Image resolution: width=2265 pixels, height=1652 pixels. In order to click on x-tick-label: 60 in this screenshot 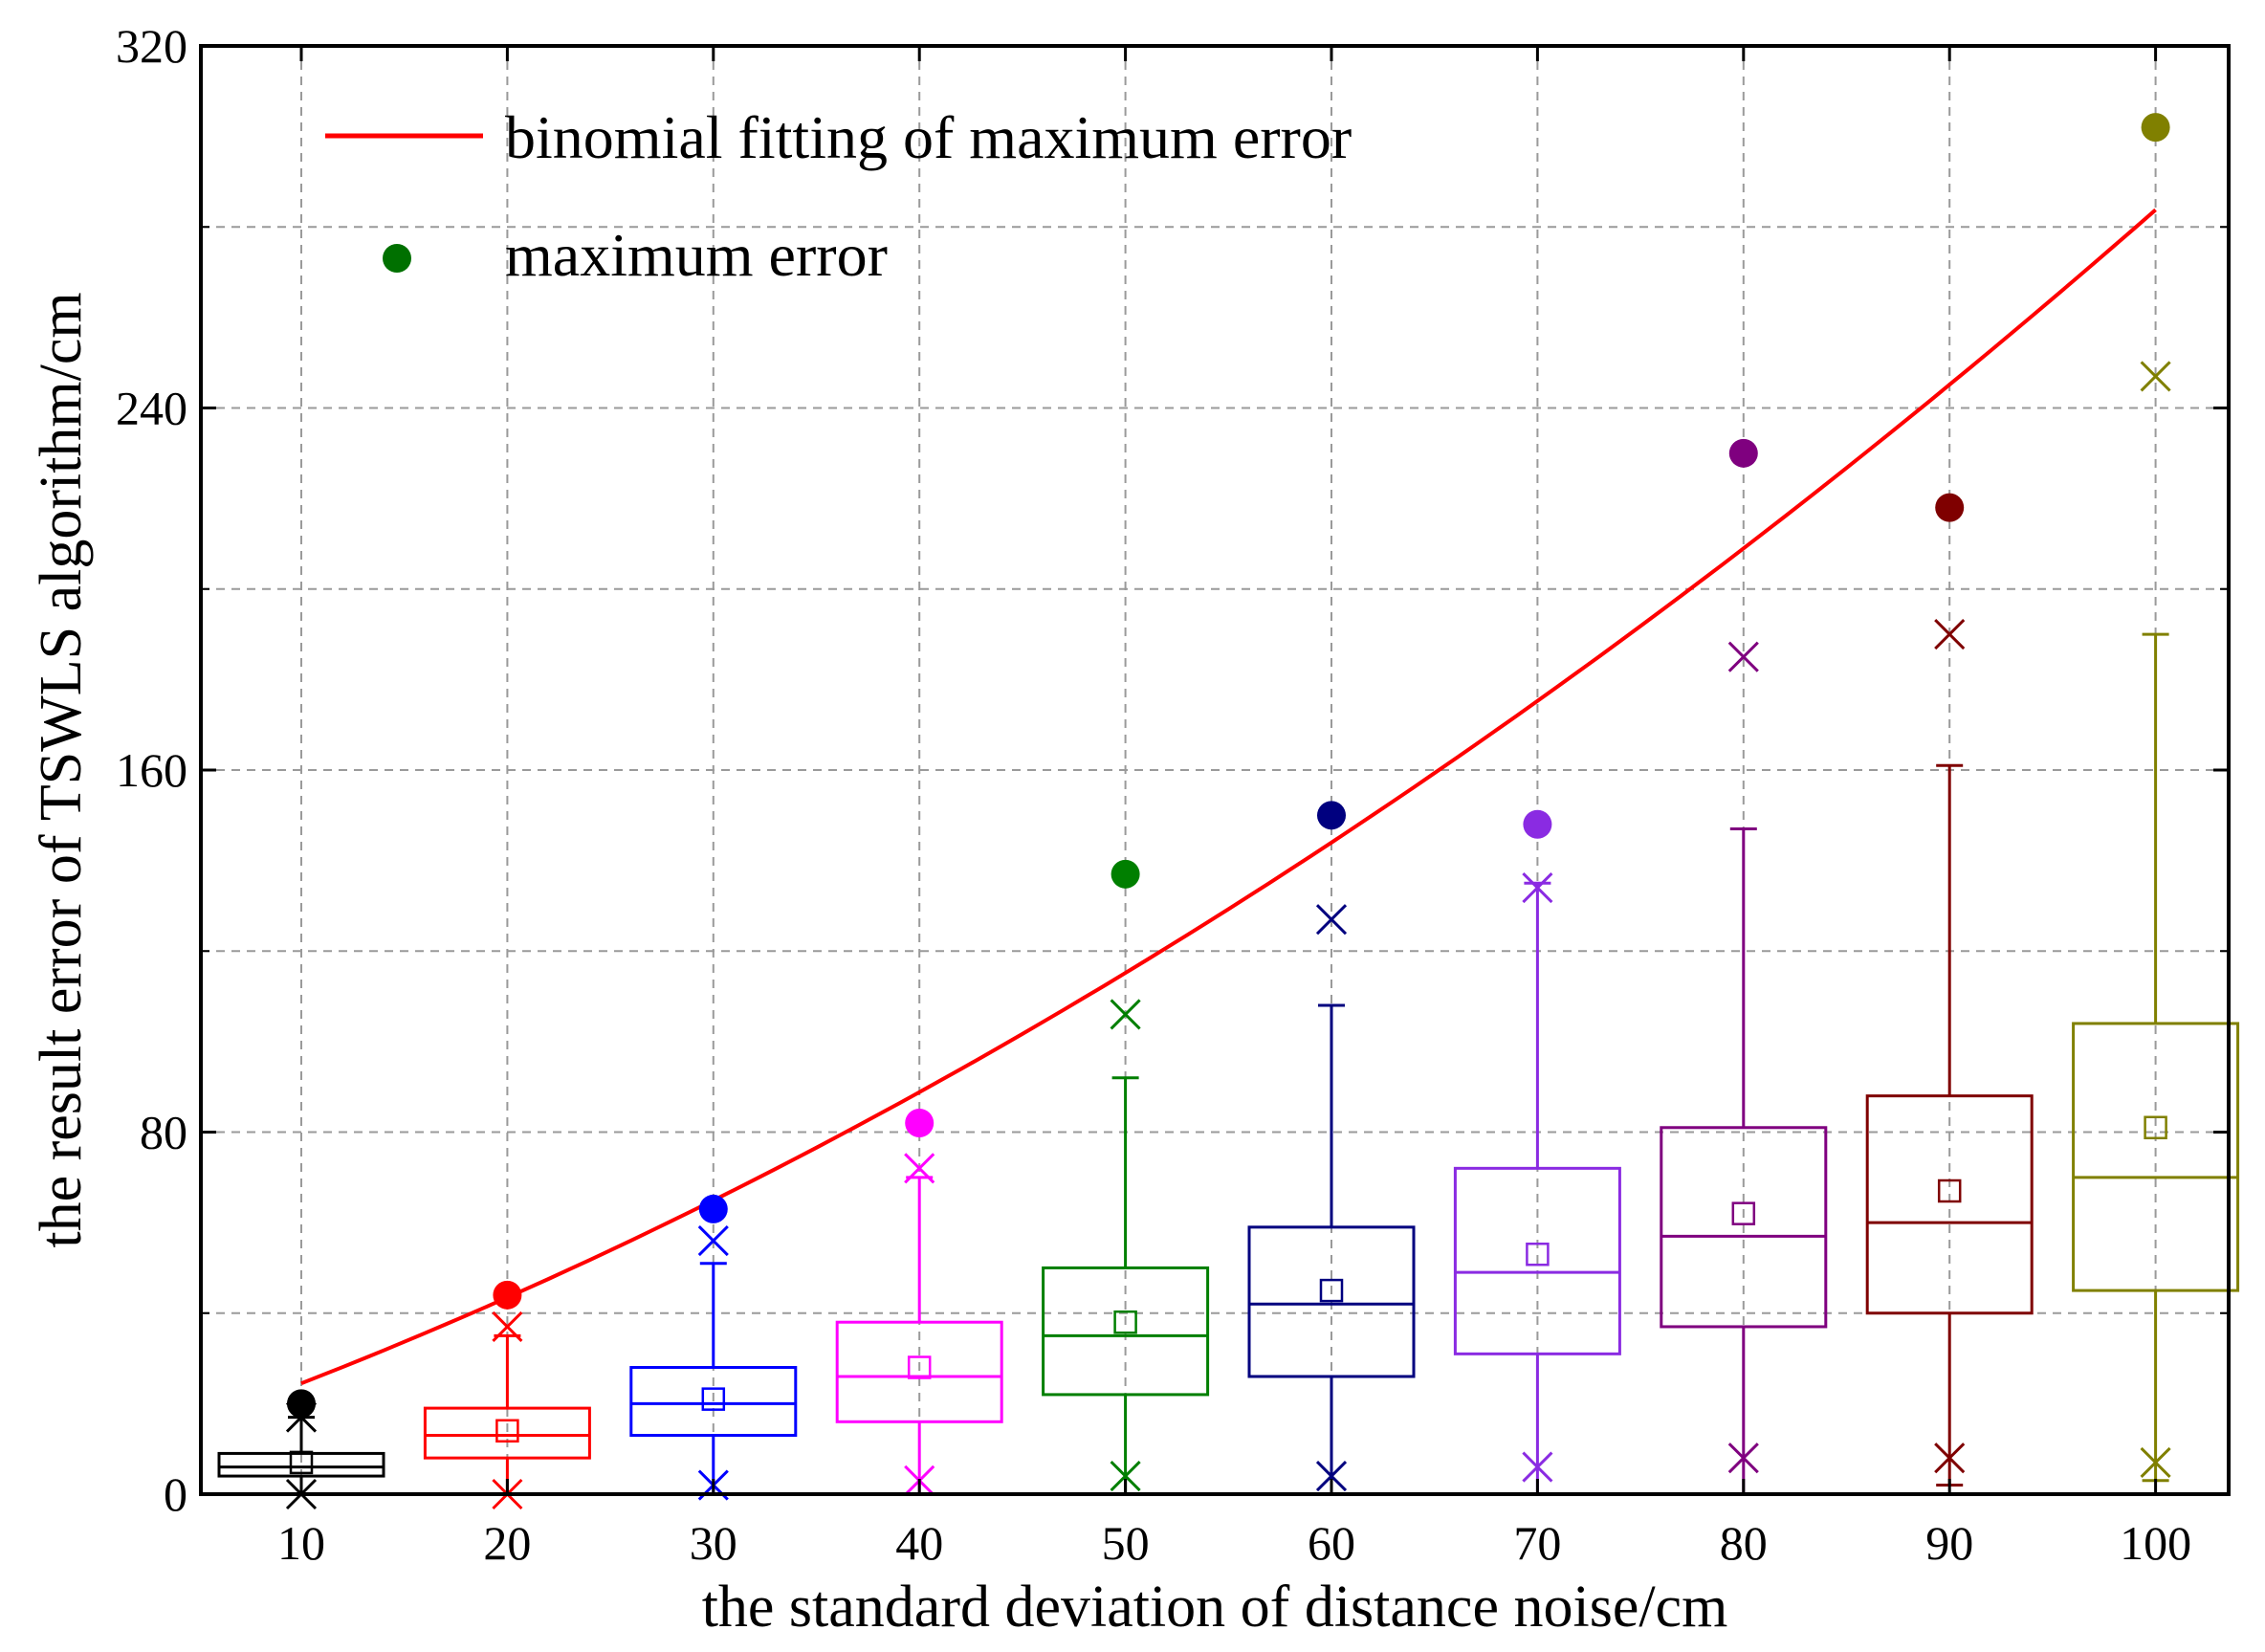, I will do `click(1331, 1543)`.